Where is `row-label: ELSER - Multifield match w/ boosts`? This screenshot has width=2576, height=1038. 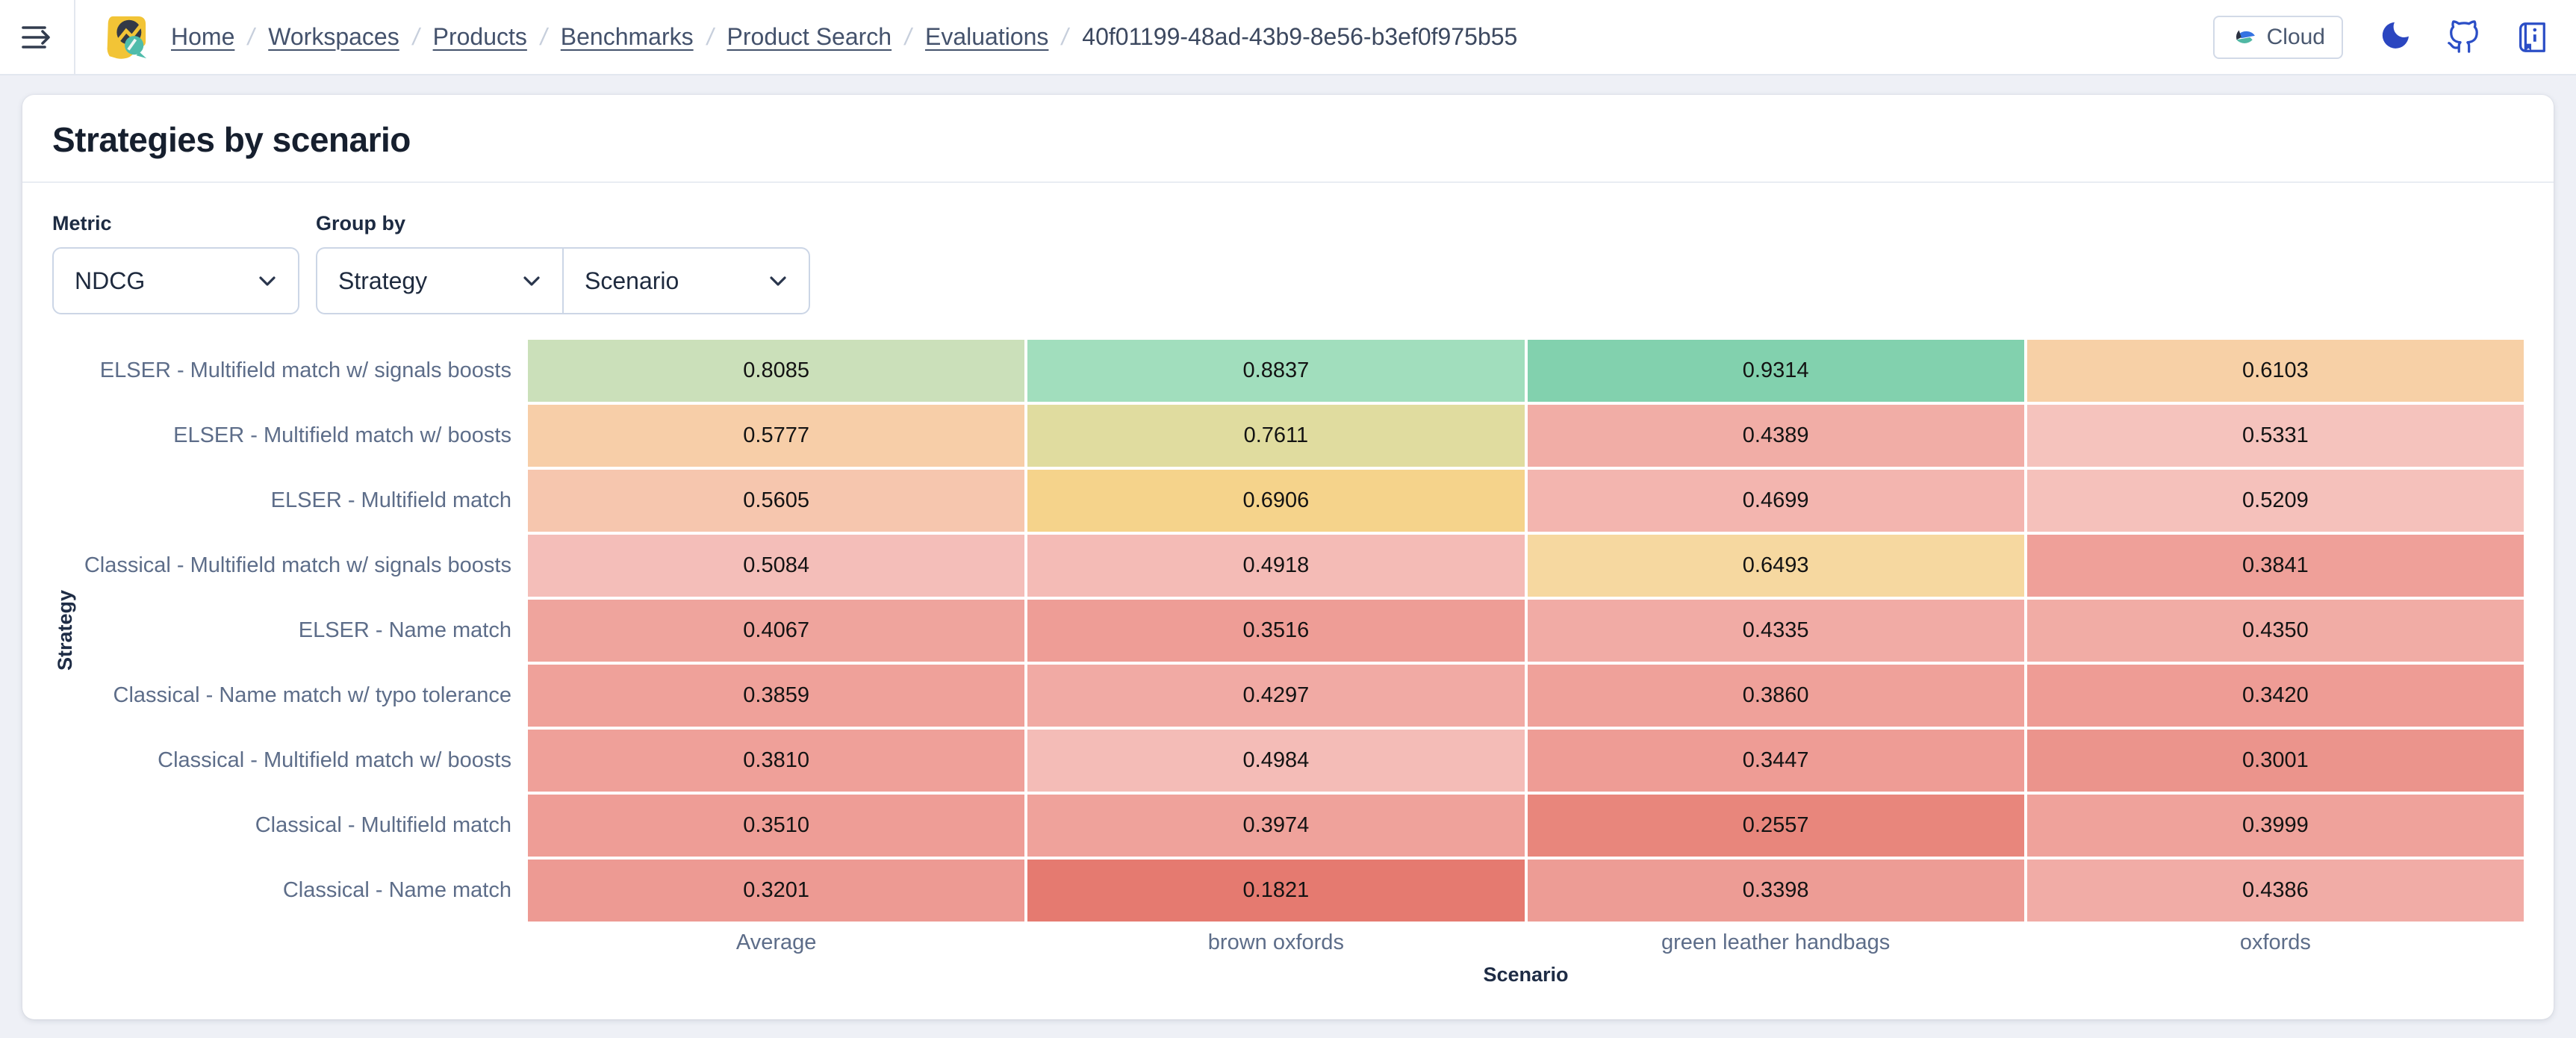 row-label: ELSER - Multifield match w/ boosts is located at coordinates (342, 435).